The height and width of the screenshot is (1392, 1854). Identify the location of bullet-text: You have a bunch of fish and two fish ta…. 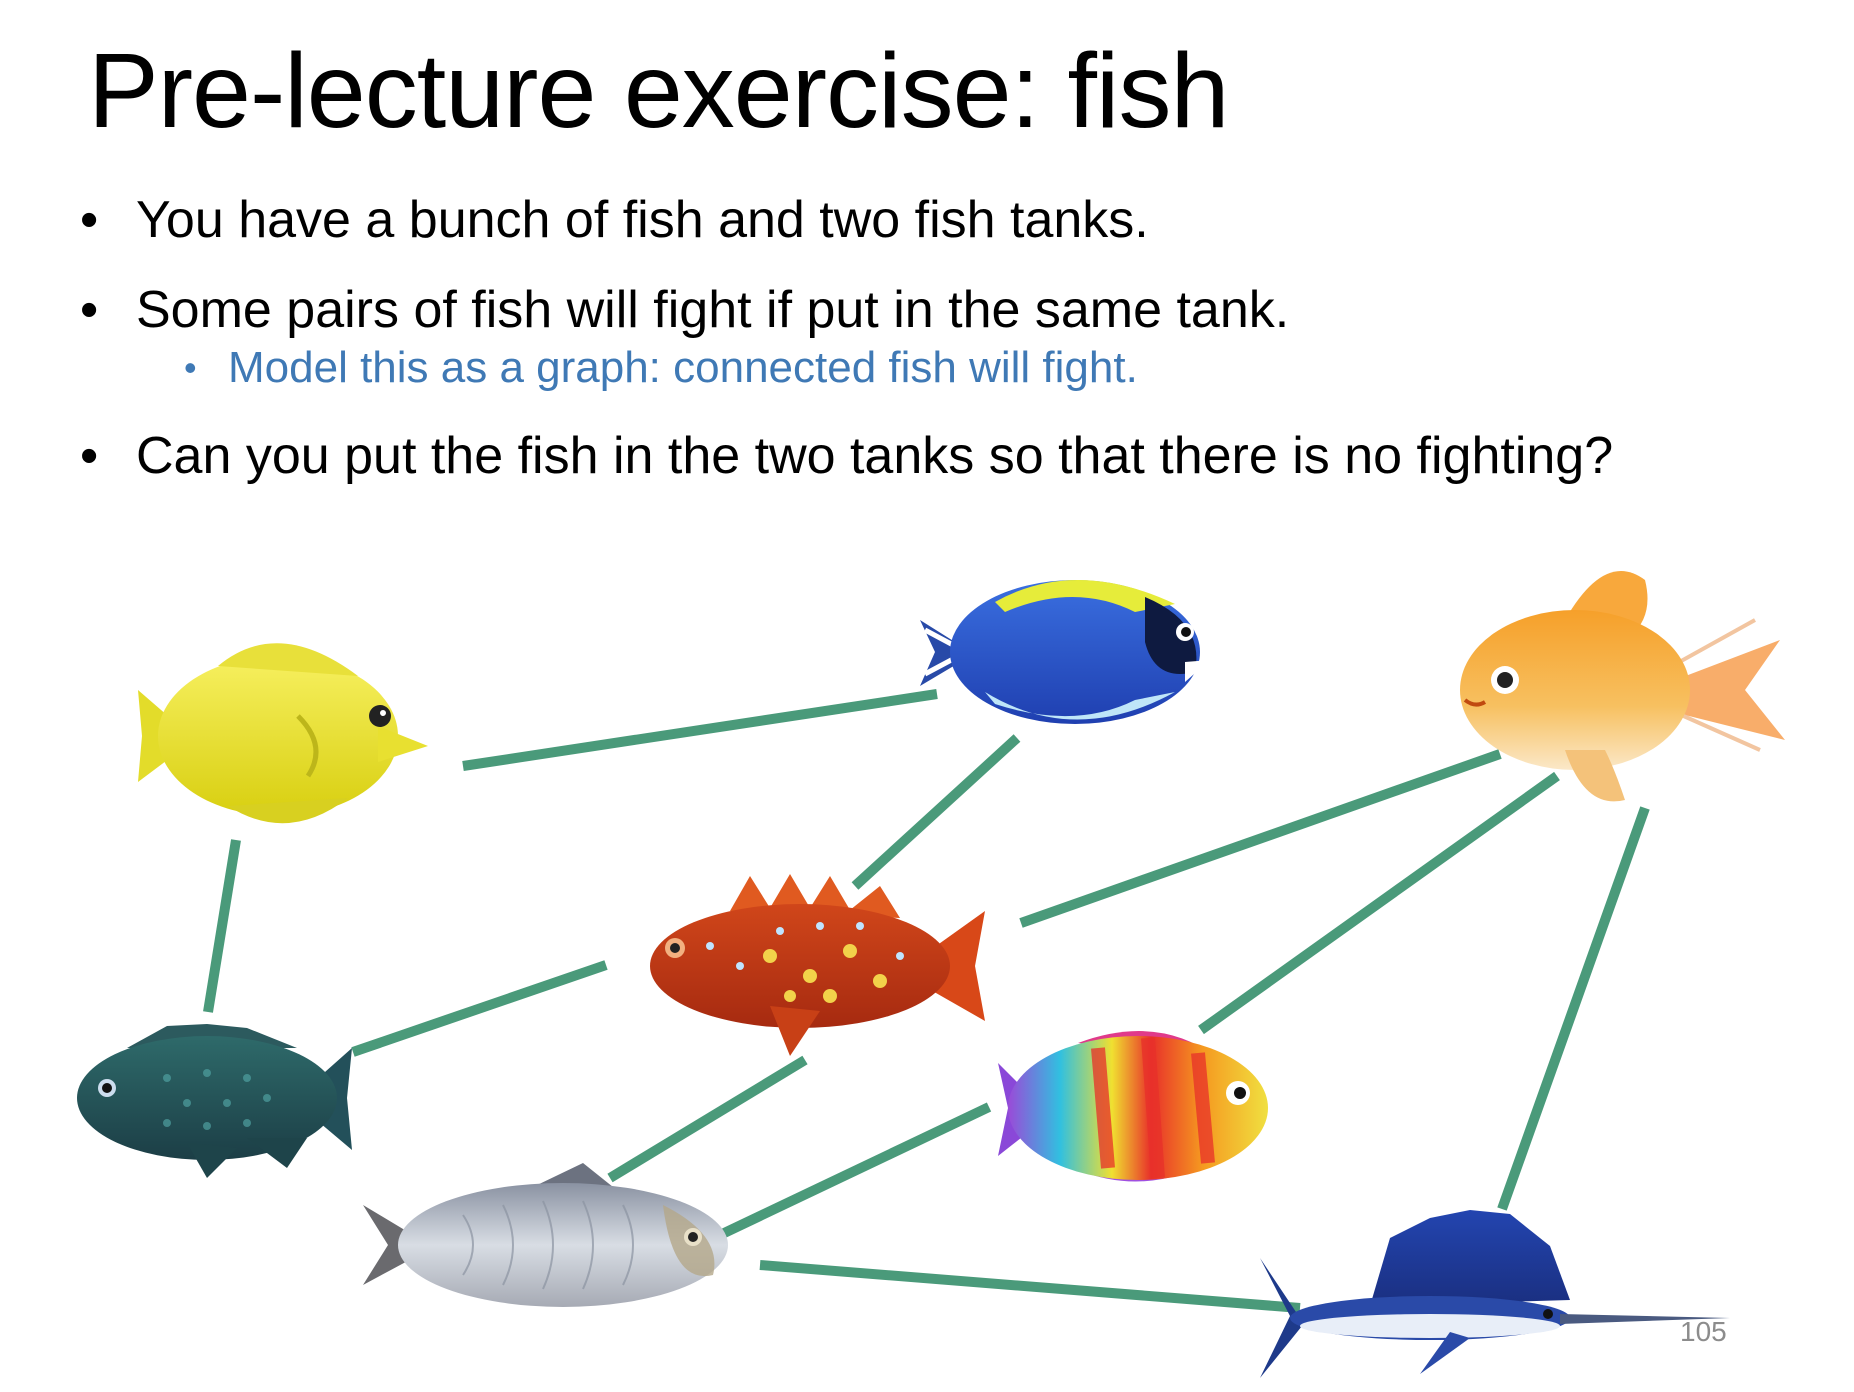
(642, 220).